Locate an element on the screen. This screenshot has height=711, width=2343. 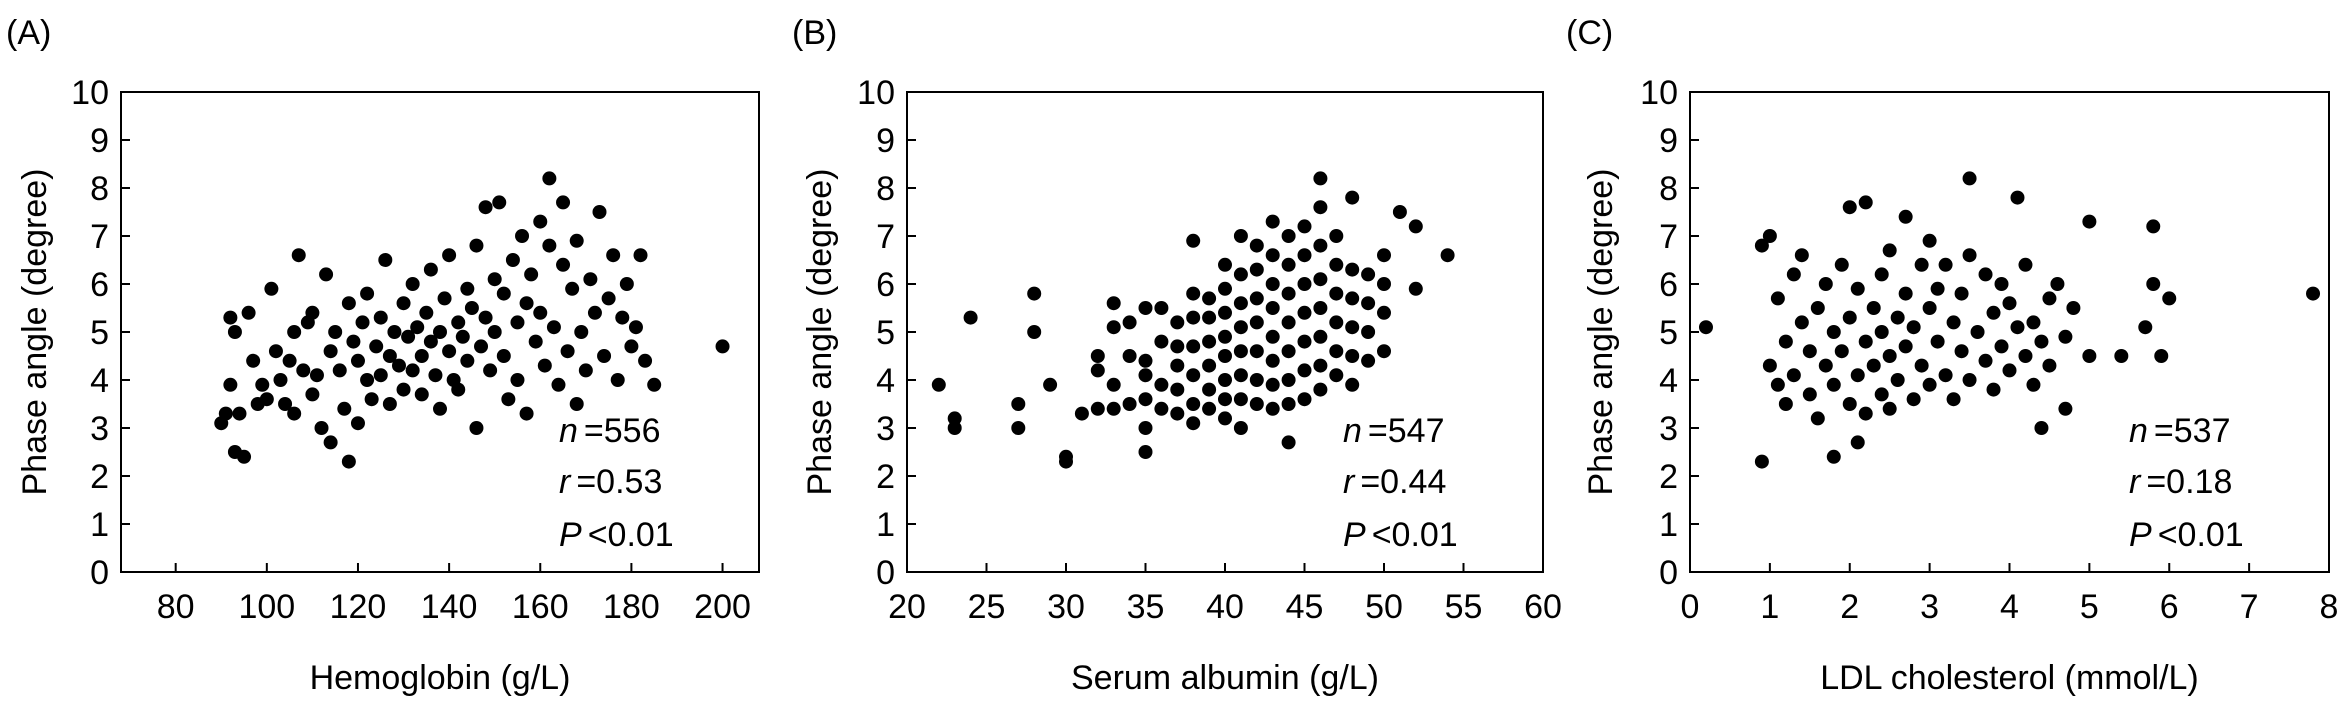
stat-n: n =556 is located at coordinates (610, 431).